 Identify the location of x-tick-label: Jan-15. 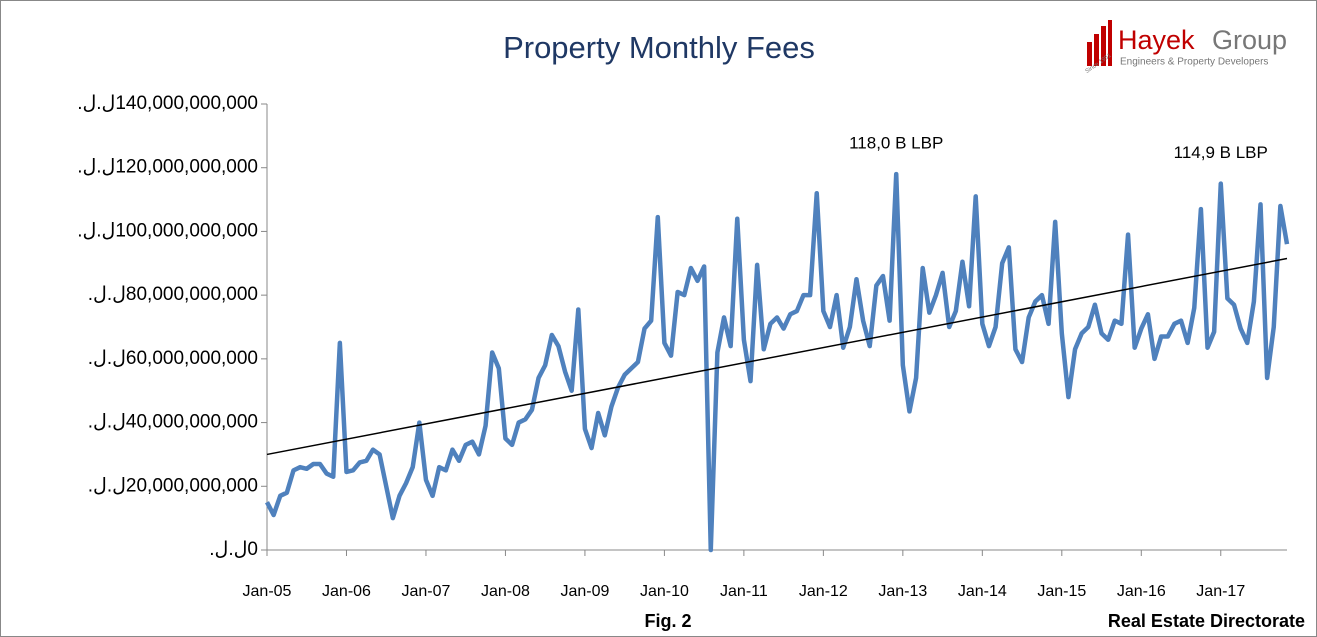
(1061, 591).